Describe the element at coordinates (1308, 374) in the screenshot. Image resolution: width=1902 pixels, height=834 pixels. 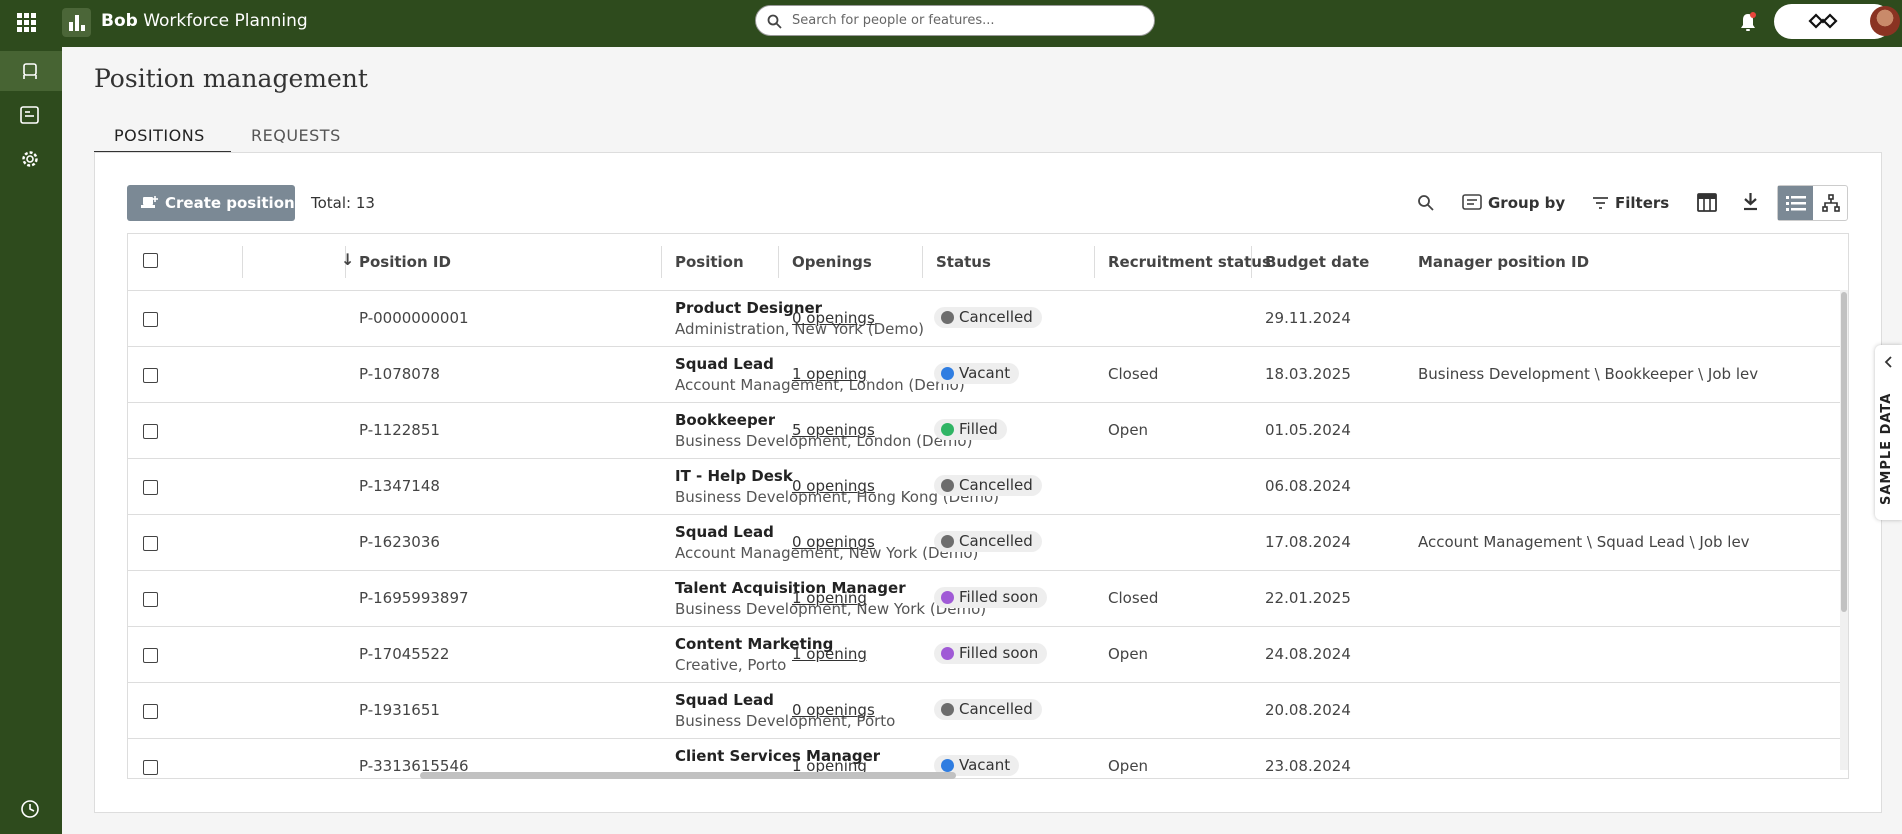
I see `budget-date: 18.03.2025` at that location.